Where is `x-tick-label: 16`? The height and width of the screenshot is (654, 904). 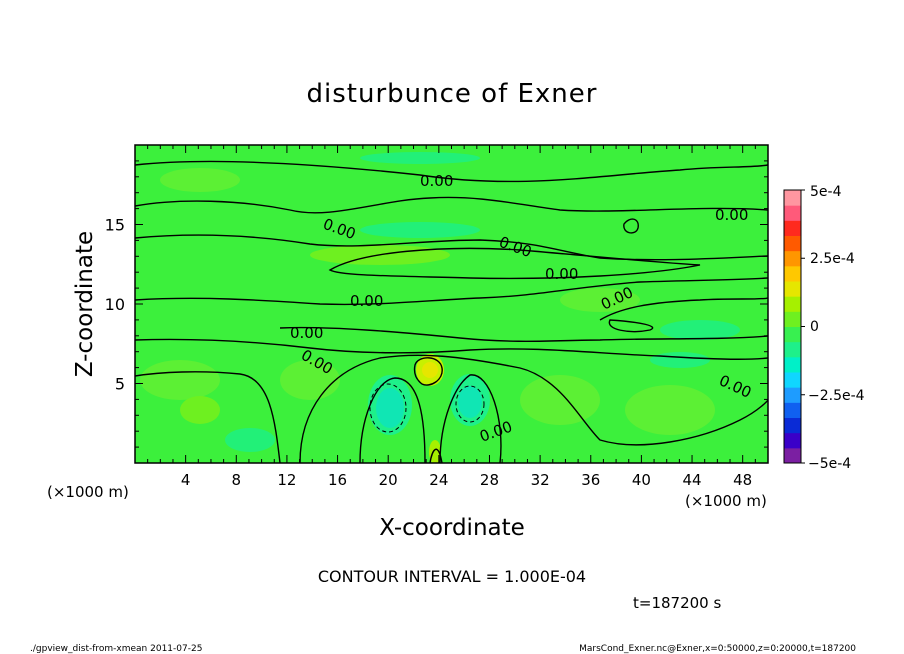
x-tick-label: 16 is located at coordinates (337, 480).